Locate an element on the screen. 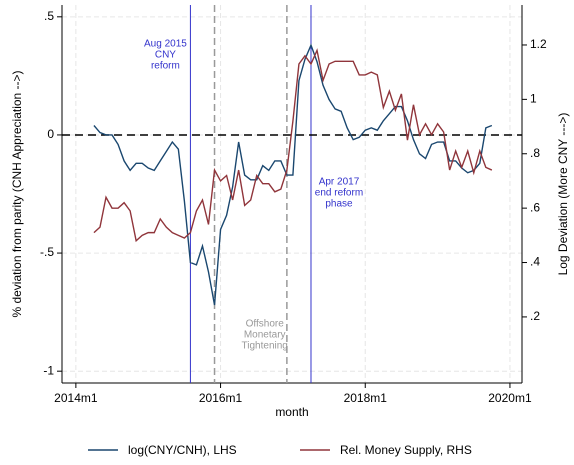  legend-label: Rel. Money Supply, RHS is located at coordinates (406, 450).